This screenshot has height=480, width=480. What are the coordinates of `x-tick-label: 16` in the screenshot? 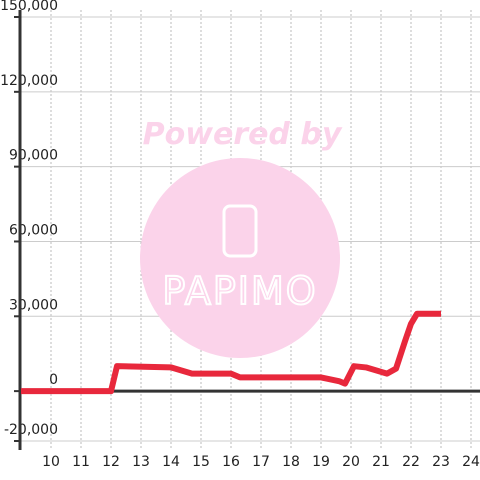 It's located at (231, 462).